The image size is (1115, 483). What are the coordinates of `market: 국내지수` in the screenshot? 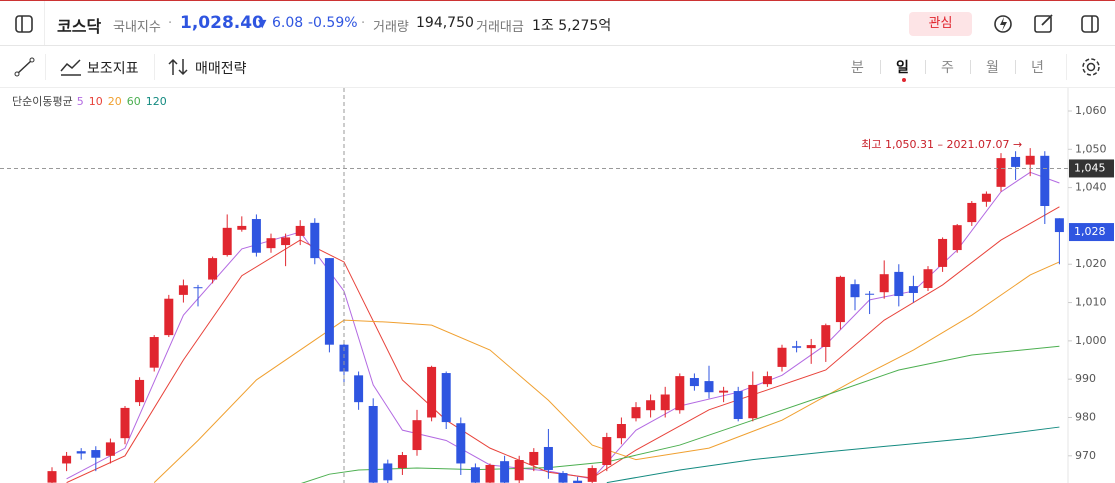 It's located at (137, 27).